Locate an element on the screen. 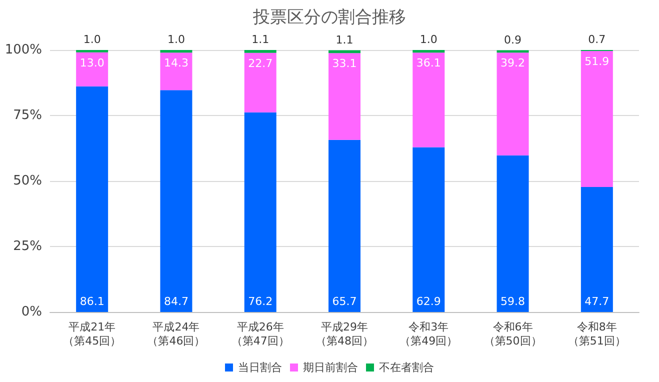 Image resolution: width=659 pixels, height=382 pixels. legend-label: 期日前割合 is located at coordinates (330, 367).